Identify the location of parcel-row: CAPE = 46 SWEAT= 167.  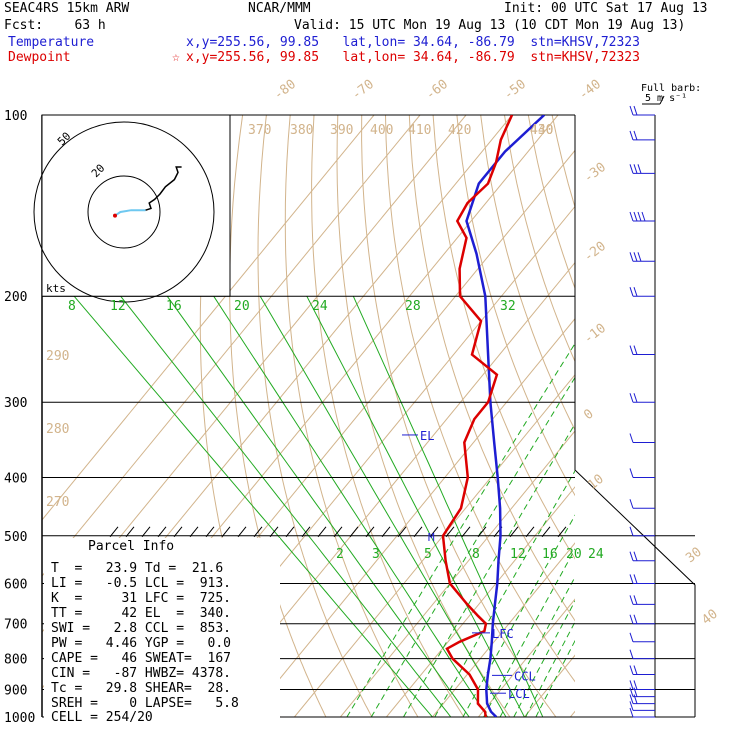
(141, 658).